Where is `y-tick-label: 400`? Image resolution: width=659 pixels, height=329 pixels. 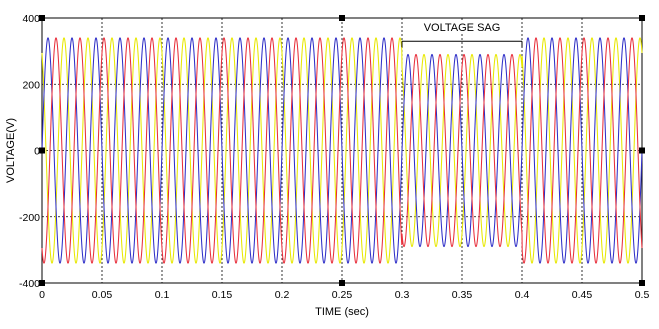
y-tick-label: 400 is located at coordinates (31, 19).